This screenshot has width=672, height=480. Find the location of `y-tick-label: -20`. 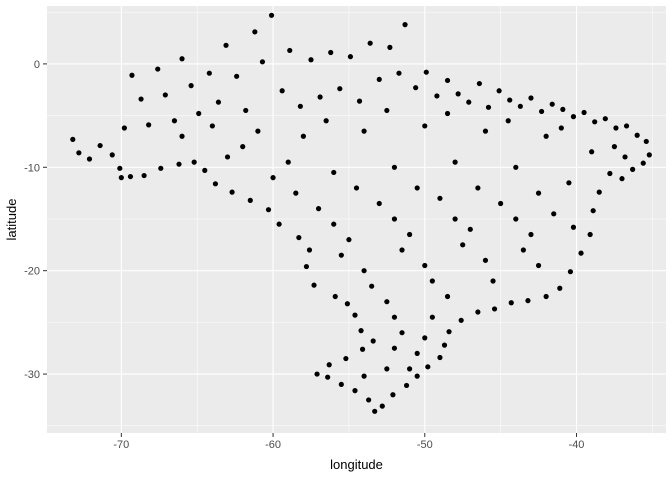

y-tick-label: -20 is located at coordinates (32, 272).